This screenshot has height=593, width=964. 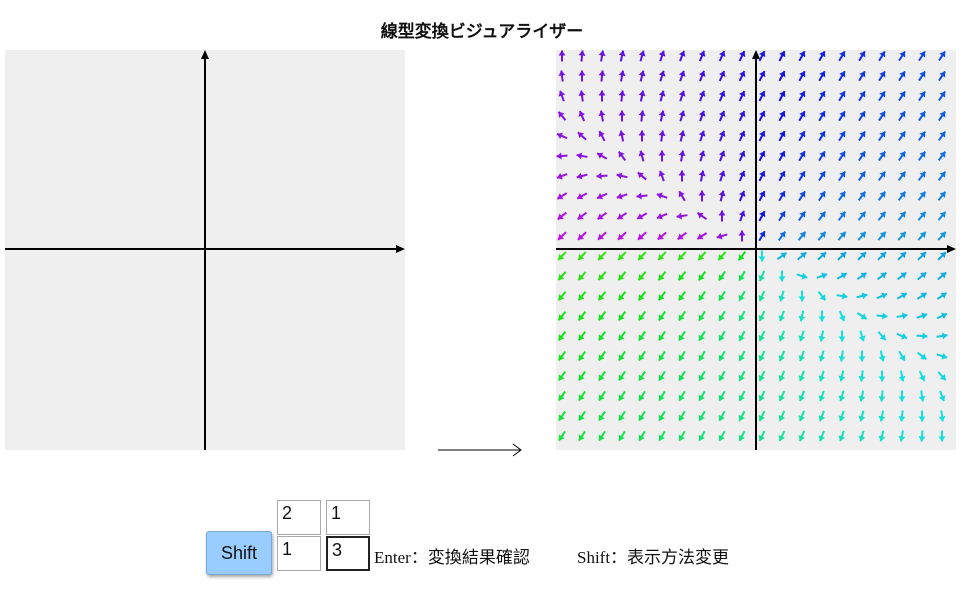 I want to click on matrix-controls: Shift 2 1 1 3 Enter：変換結果確認 Shift：表示方法変更, so click(x=505, y=543).